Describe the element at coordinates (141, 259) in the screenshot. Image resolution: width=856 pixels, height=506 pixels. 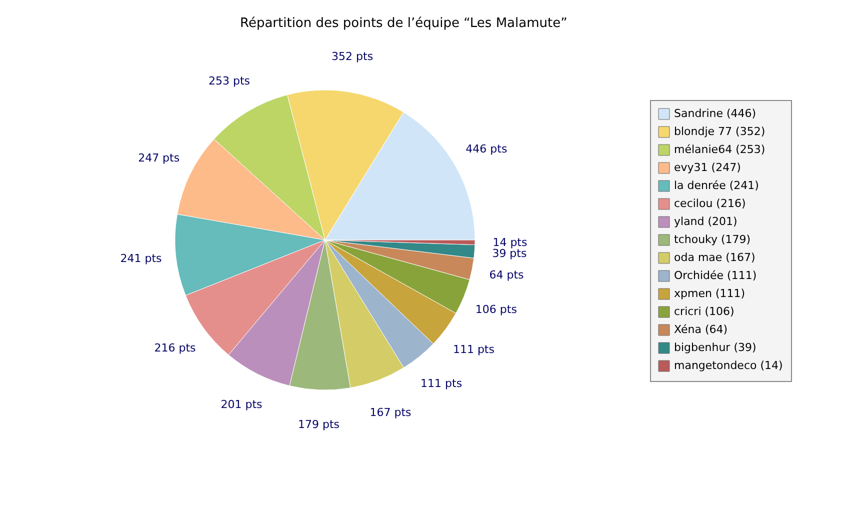
I see `data-label: 241 pts` at that location.